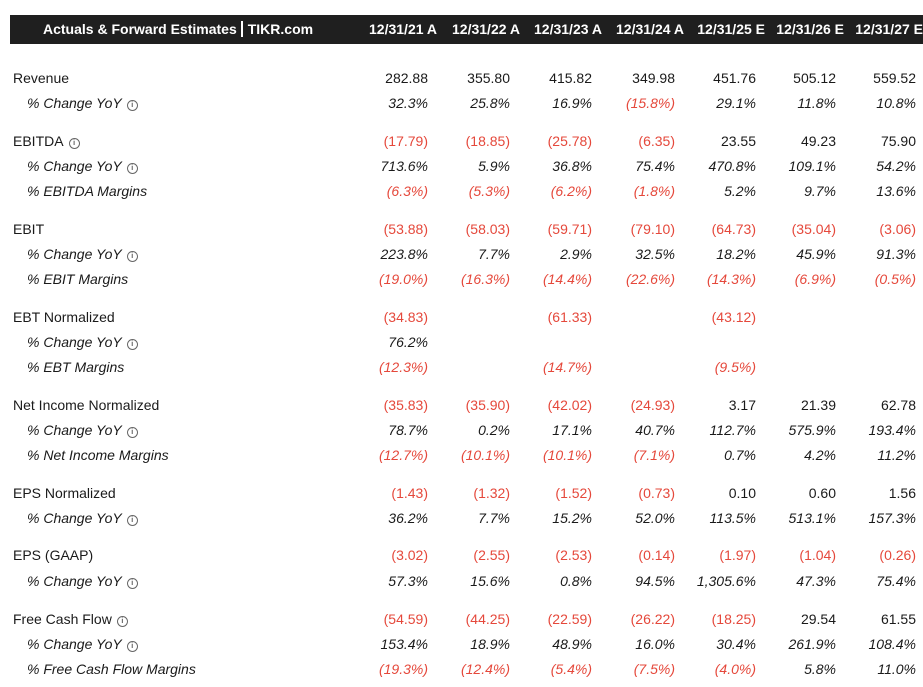 The width and height of the screenshot is (923, 687). Describe the element at coordinates (573, 493) in the screenshot. I see `table-cell: (1.52)` at that location.